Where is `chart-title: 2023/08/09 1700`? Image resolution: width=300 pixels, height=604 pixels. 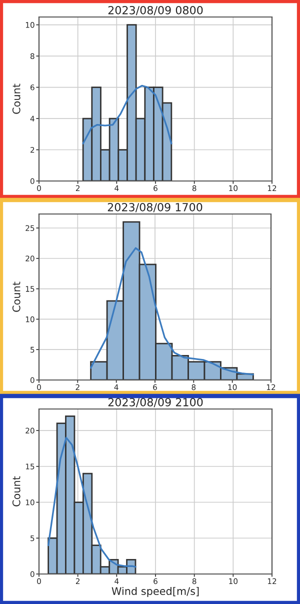 chart-title: 2023/08/09 1700 is located at coordinates (155, 207).